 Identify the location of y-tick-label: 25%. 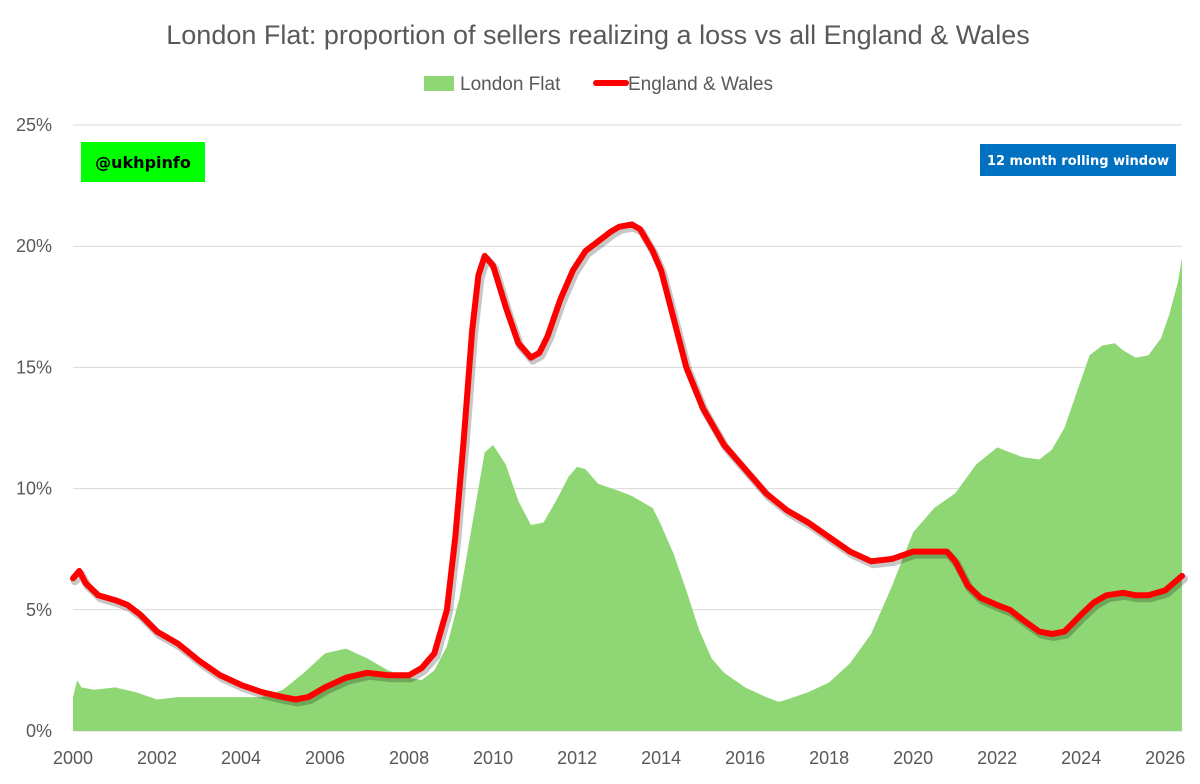
(34, 125).